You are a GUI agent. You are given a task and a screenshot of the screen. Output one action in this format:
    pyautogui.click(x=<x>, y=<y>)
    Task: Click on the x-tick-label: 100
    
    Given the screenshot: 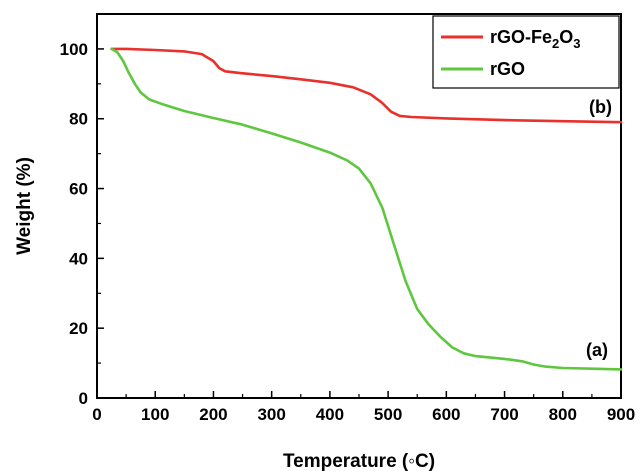 What is the action you would take?
    pyautogui.click(x=155, y=414)
    